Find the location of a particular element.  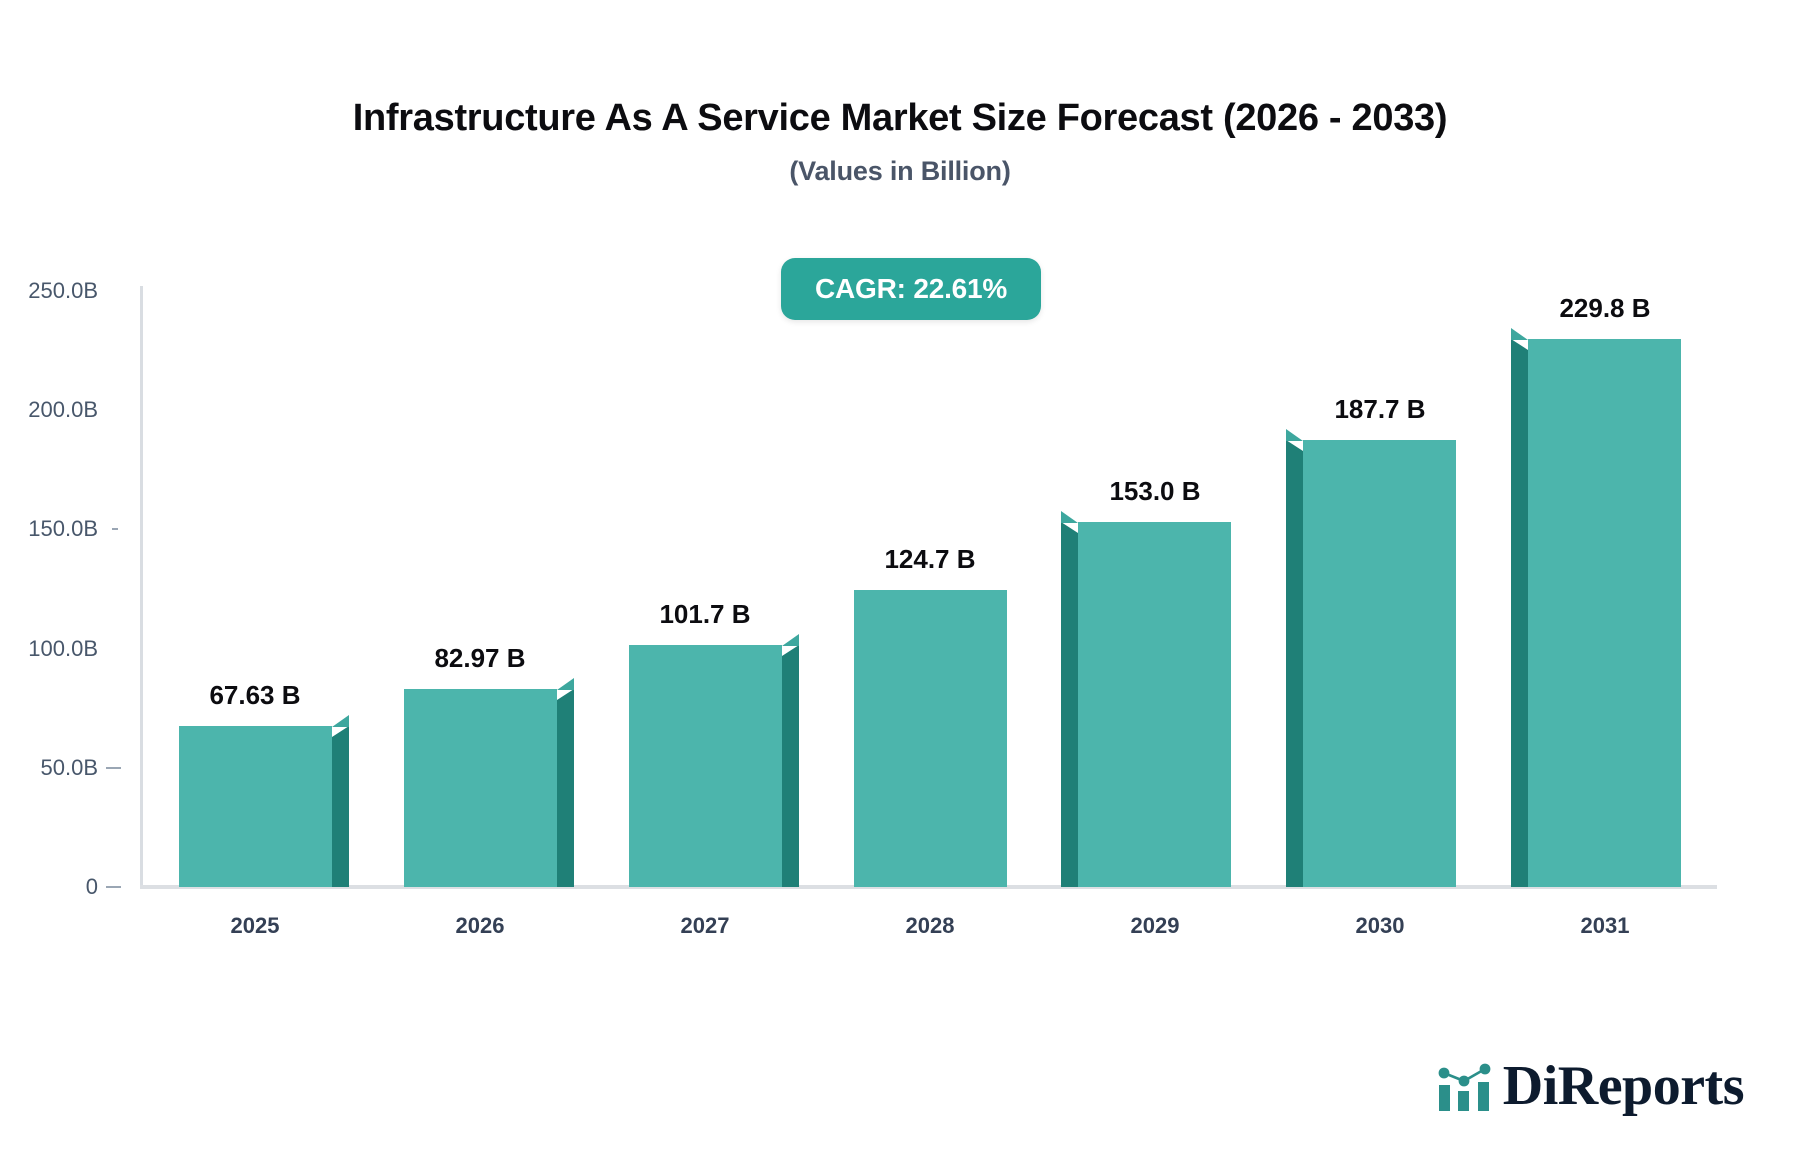

x-axis-tick-label: 2025 is located at coordinates (255, 925).